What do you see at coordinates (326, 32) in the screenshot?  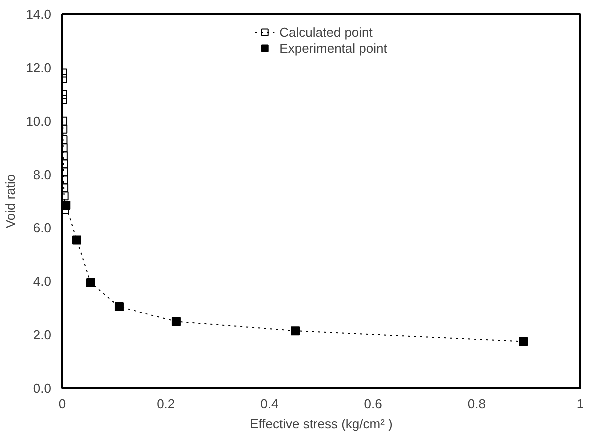 I see `legend-label: Calculated point` at bounding box center [326, 32].